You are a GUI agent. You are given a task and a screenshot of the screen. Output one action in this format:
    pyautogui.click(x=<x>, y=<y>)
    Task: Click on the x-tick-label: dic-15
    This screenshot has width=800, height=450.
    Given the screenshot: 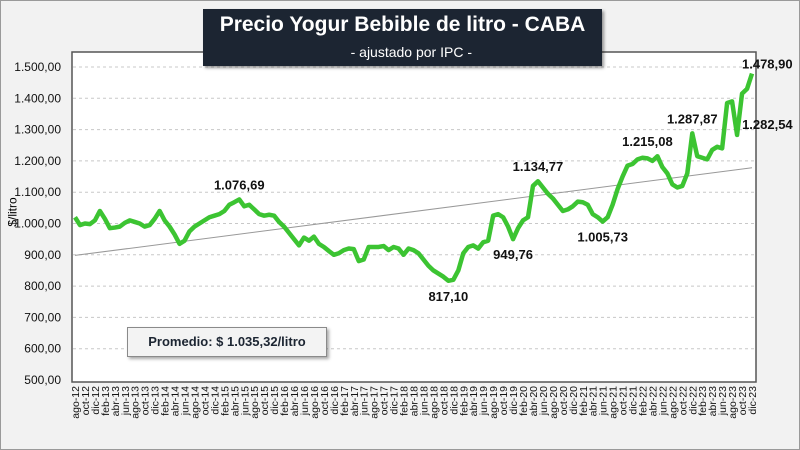 What is the action you would take?
    pyautogui.click(x=275, y=400)
    